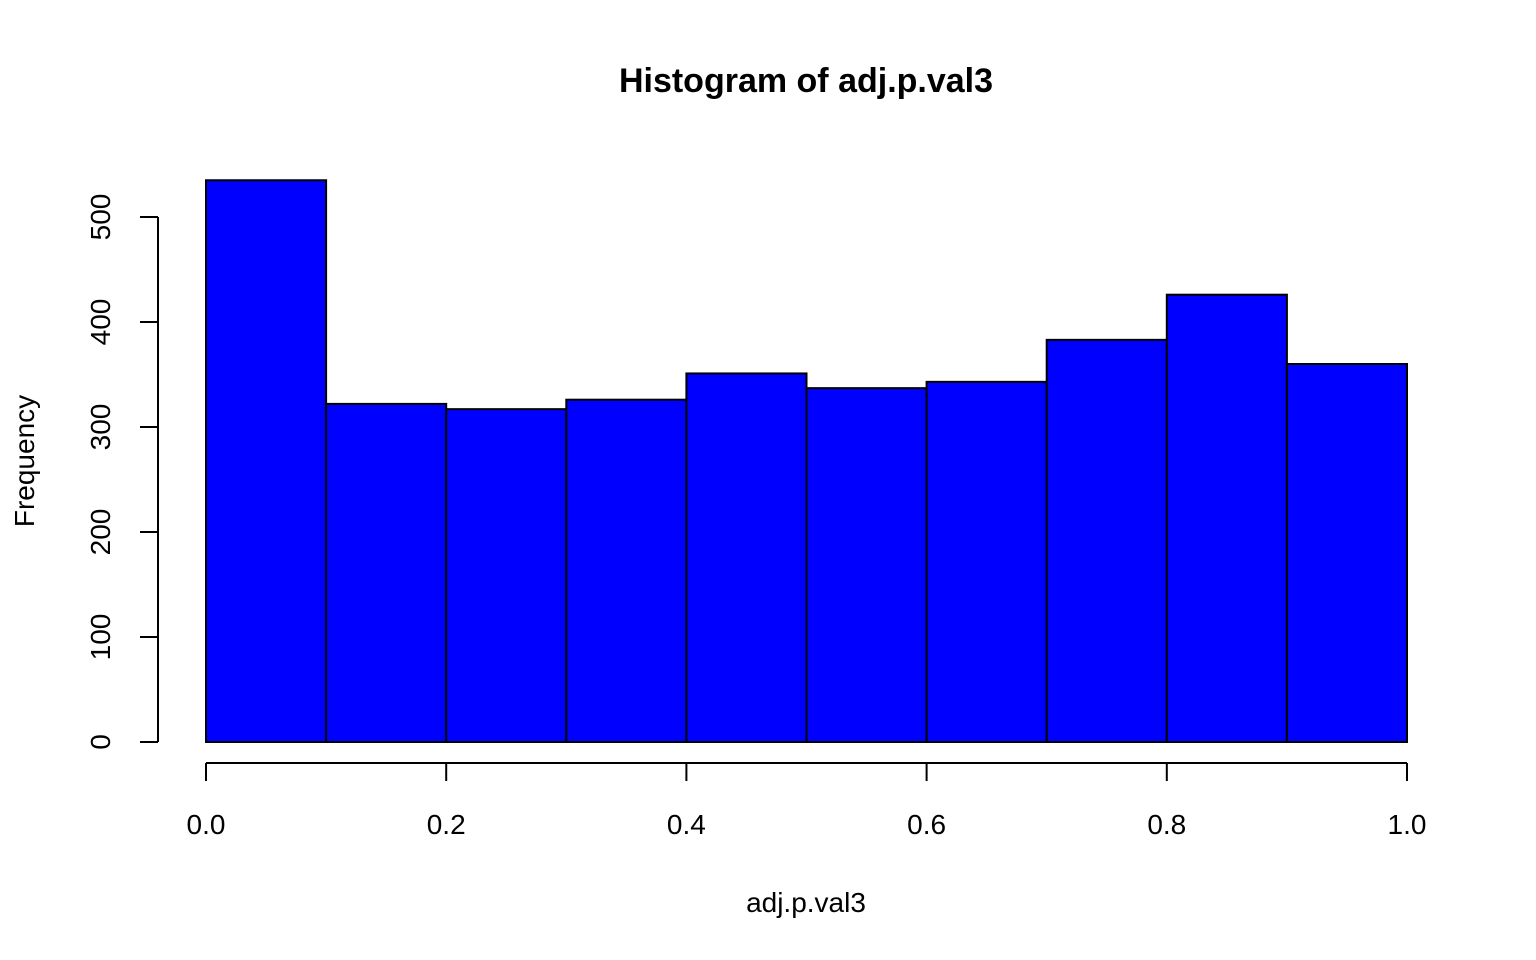 The width and height of the screenshot is (1536, 960). Describe the element at coordinates (1166, 824) in the screenshot. I see `x-tick-label: 0.8` at that location.